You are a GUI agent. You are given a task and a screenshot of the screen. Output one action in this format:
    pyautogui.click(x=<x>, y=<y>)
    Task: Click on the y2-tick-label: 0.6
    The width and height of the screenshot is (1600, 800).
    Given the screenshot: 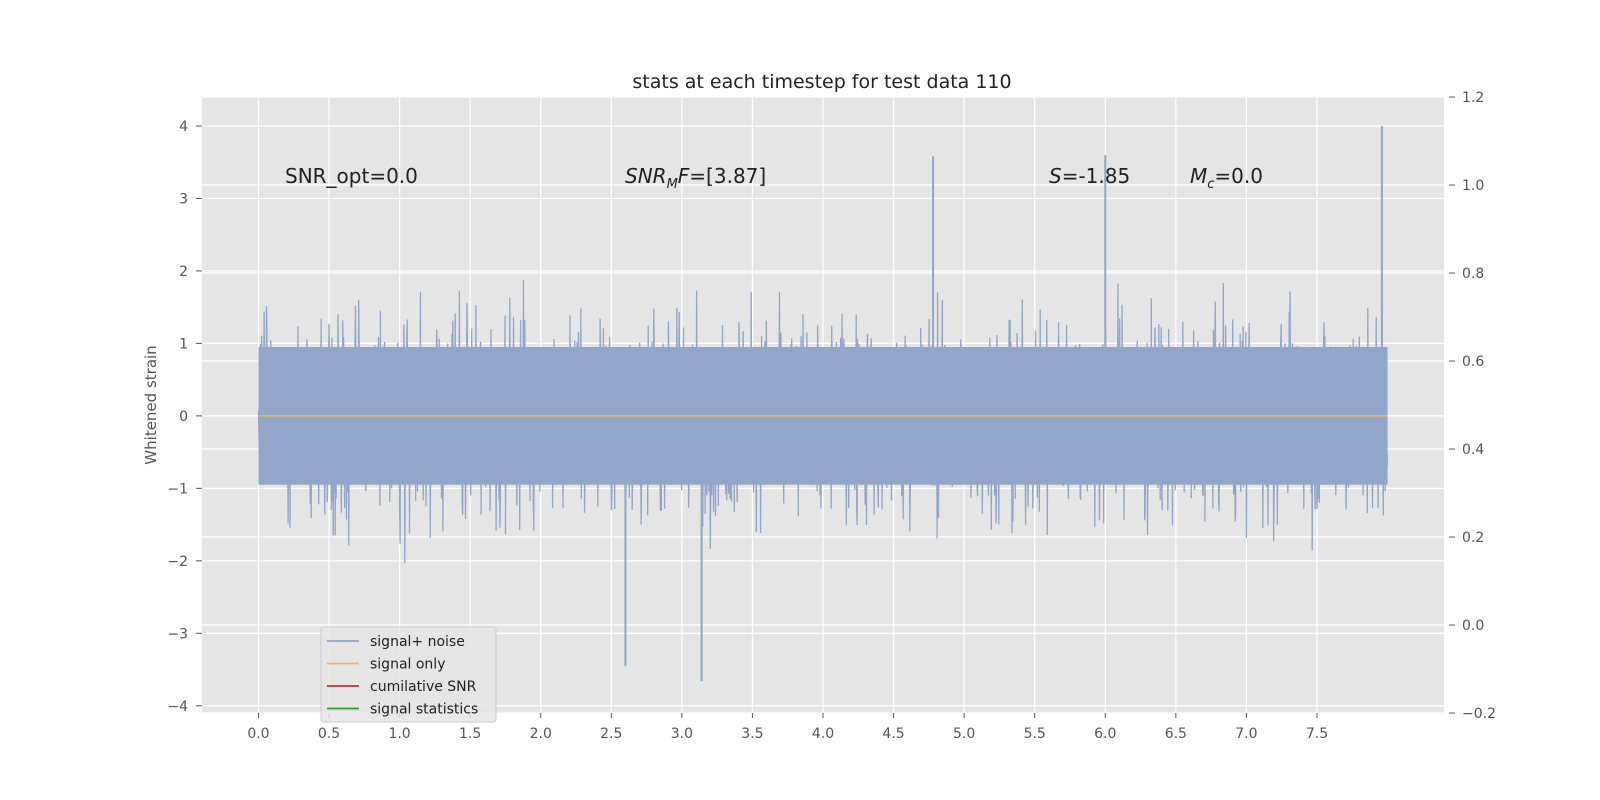 What is the action you would take?
    pyautogui.click(x=1473, y=362)
    